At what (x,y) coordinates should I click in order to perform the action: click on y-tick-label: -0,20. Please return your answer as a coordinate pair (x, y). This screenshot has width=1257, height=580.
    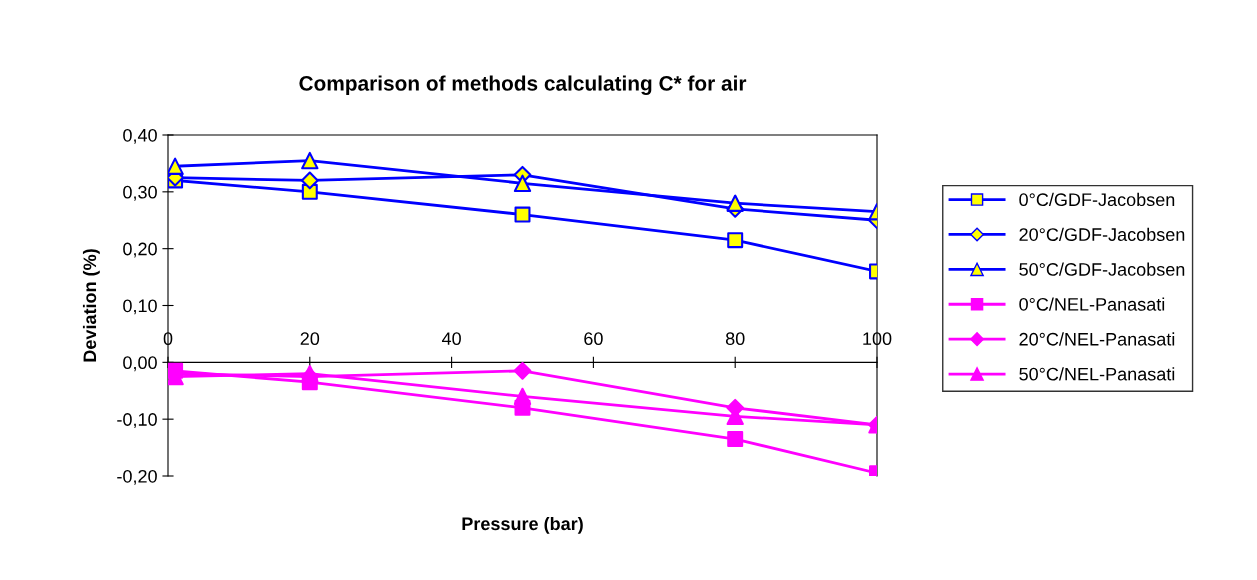
    Looking at the image, I should click on (137, 477).